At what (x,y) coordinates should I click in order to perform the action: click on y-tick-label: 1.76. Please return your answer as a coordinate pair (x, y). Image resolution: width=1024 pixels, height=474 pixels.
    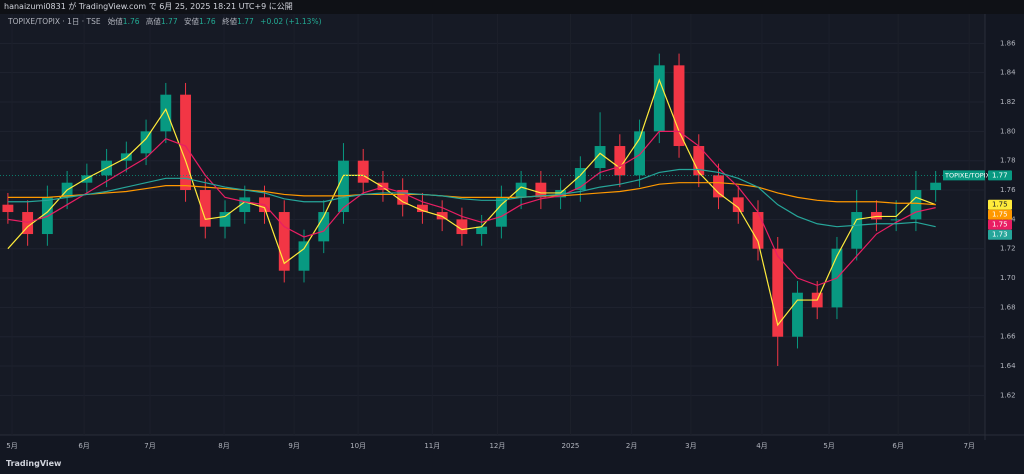
    Looking at the image, I should click on (1008, 190).